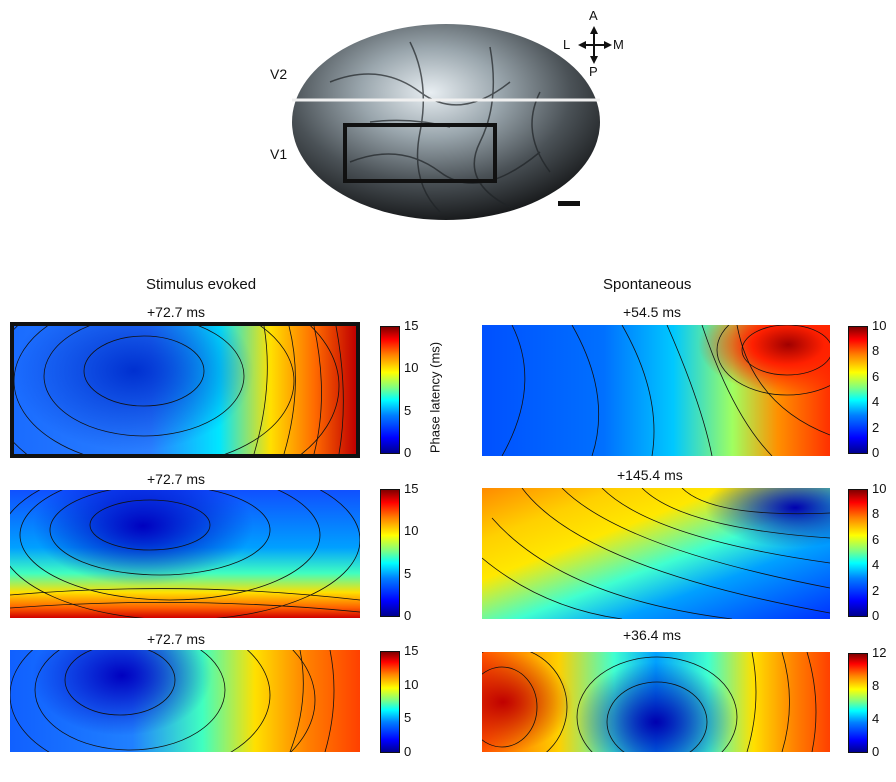 The image size is (896, 782). Describe the element at coordinates (600, 43) in the screenshot. I see `compass-icon` at that location.